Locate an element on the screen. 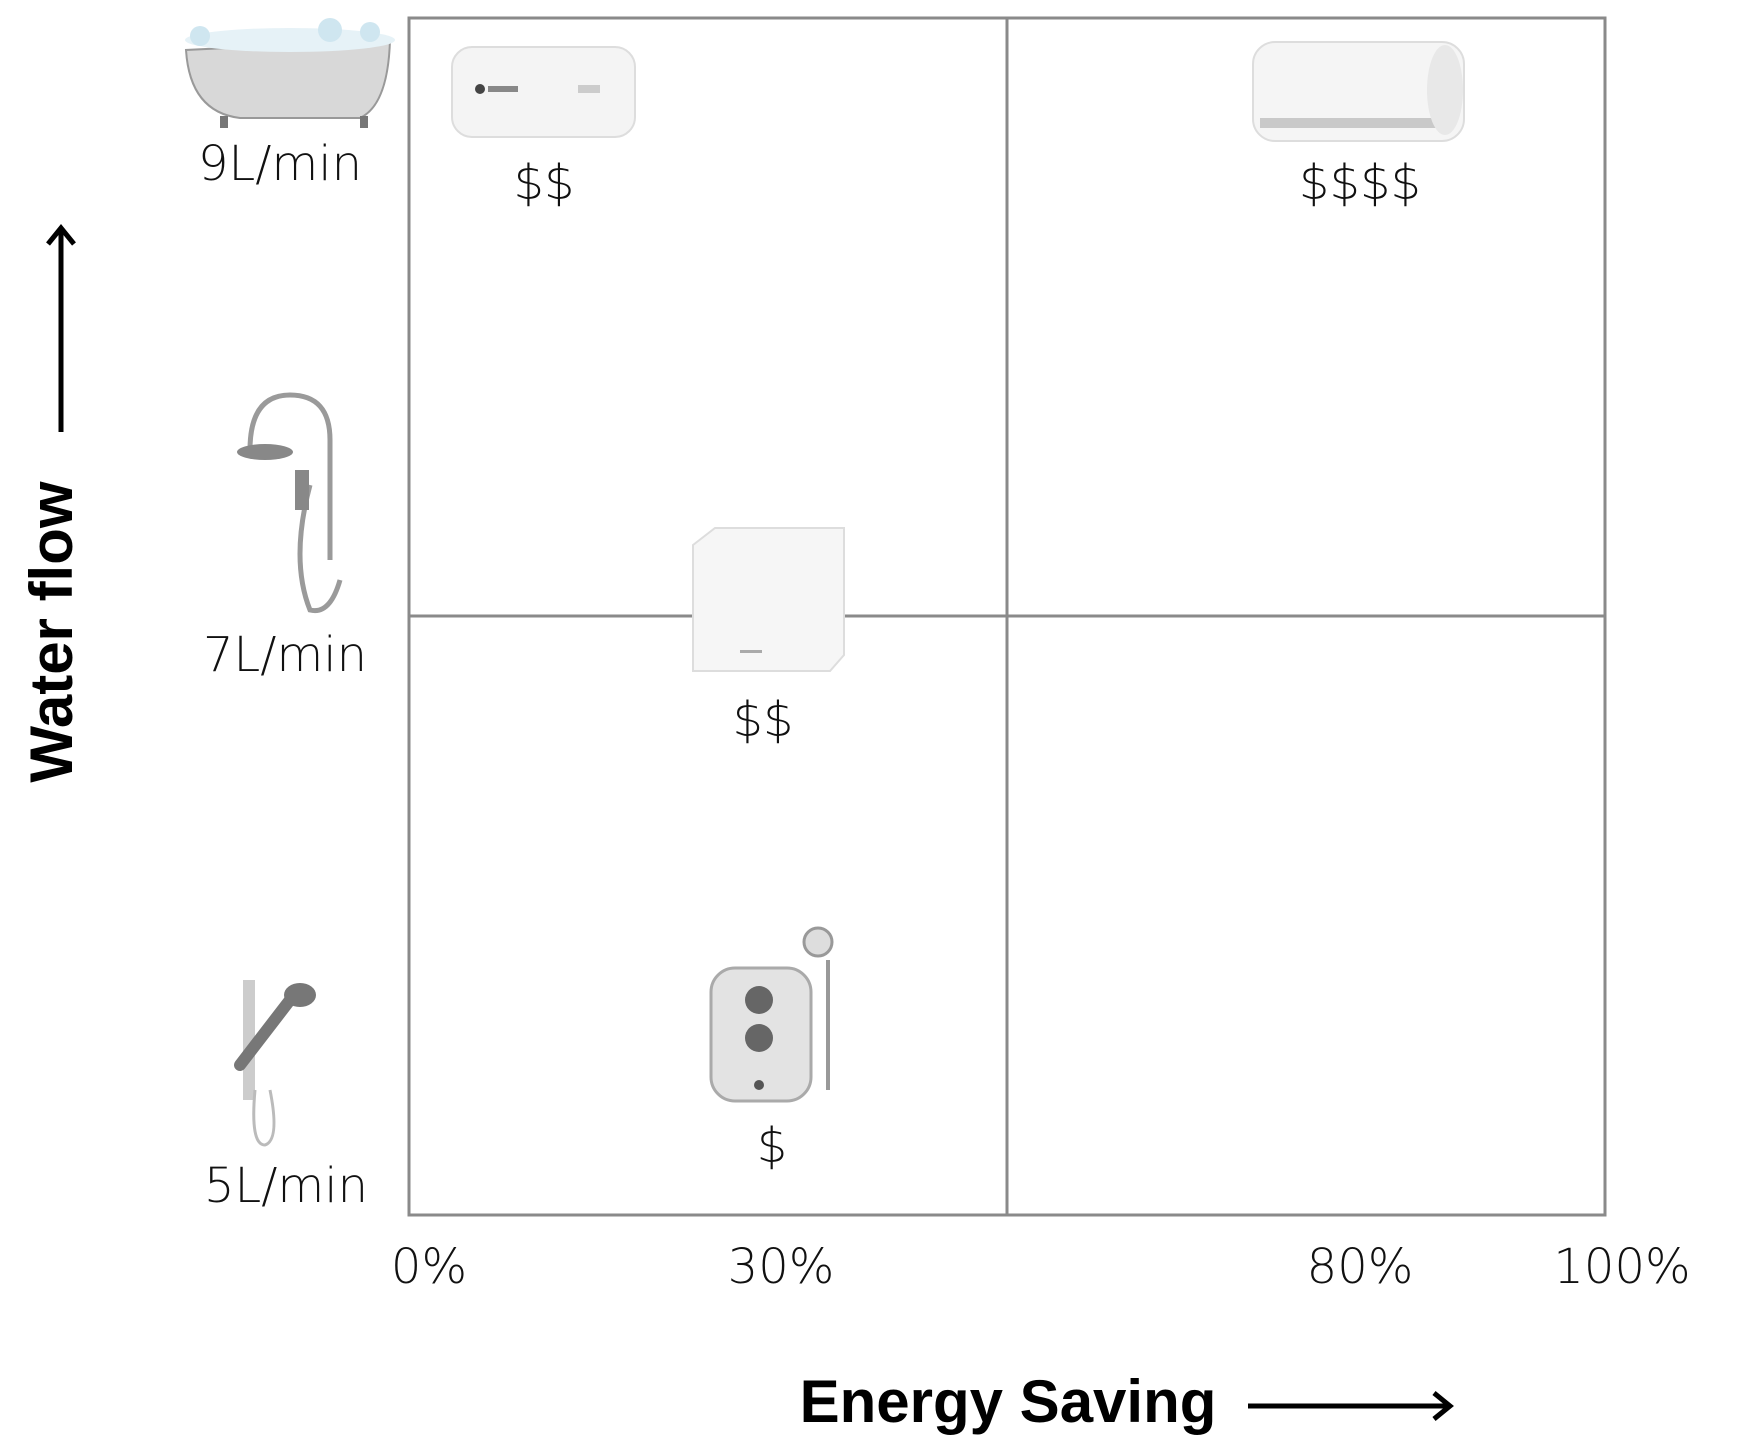 This screenshot has width=1752, height=1448. y-axis-title: Water flow is located at coordinates (51, 631).